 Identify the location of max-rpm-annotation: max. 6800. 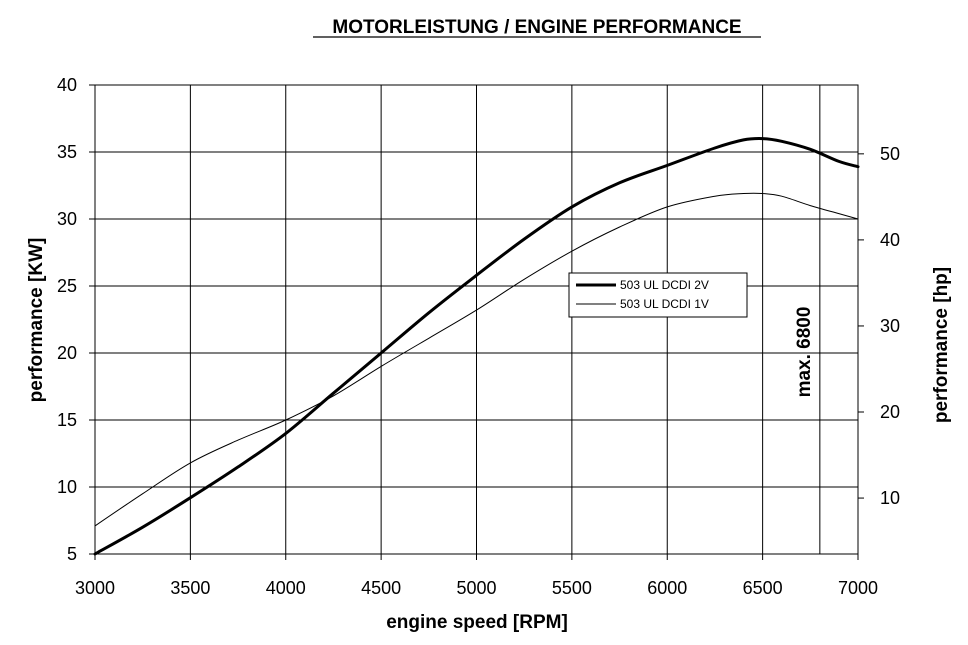
(807, 319).